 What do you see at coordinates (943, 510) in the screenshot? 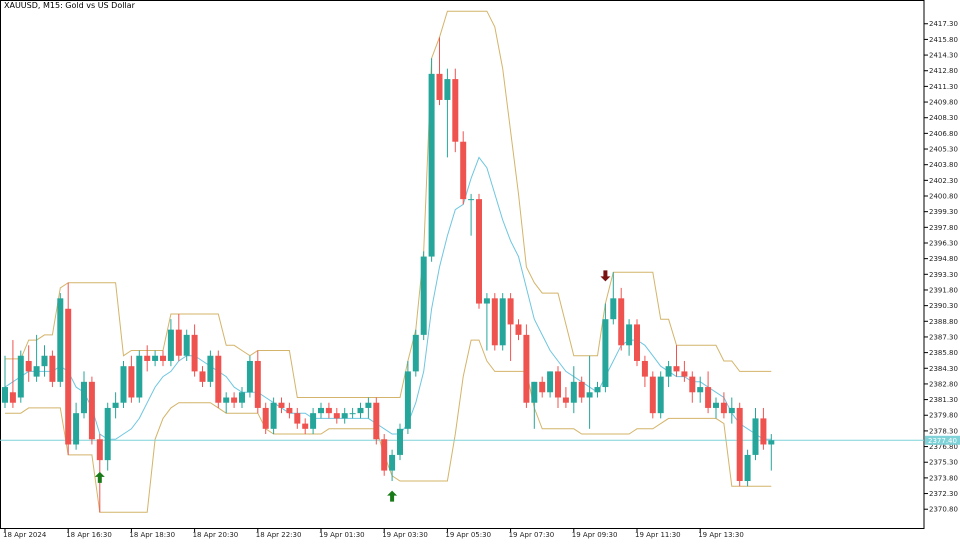
I see `y-tick-label: 2370.80` at bounding box center [943, 510].